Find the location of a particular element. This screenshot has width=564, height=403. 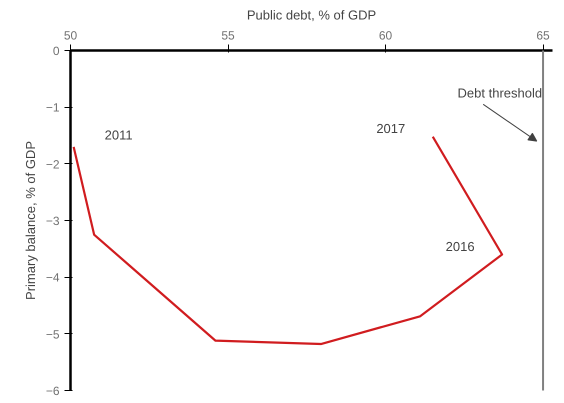

y-axis-title: Primary balance, % of GDP is located at coordinates (30, 220).